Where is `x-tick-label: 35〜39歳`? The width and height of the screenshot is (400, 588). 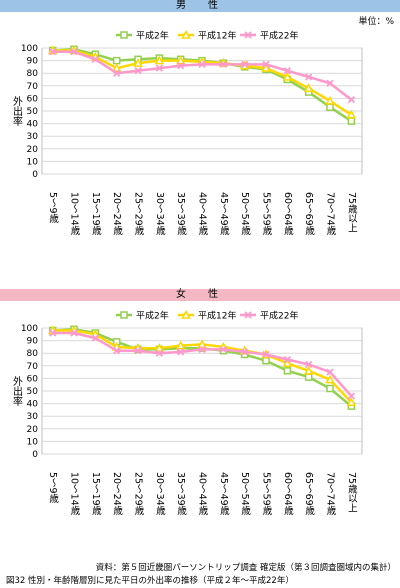
x-tick-label: 35〜39歳 is located at coordinates (181, 213).